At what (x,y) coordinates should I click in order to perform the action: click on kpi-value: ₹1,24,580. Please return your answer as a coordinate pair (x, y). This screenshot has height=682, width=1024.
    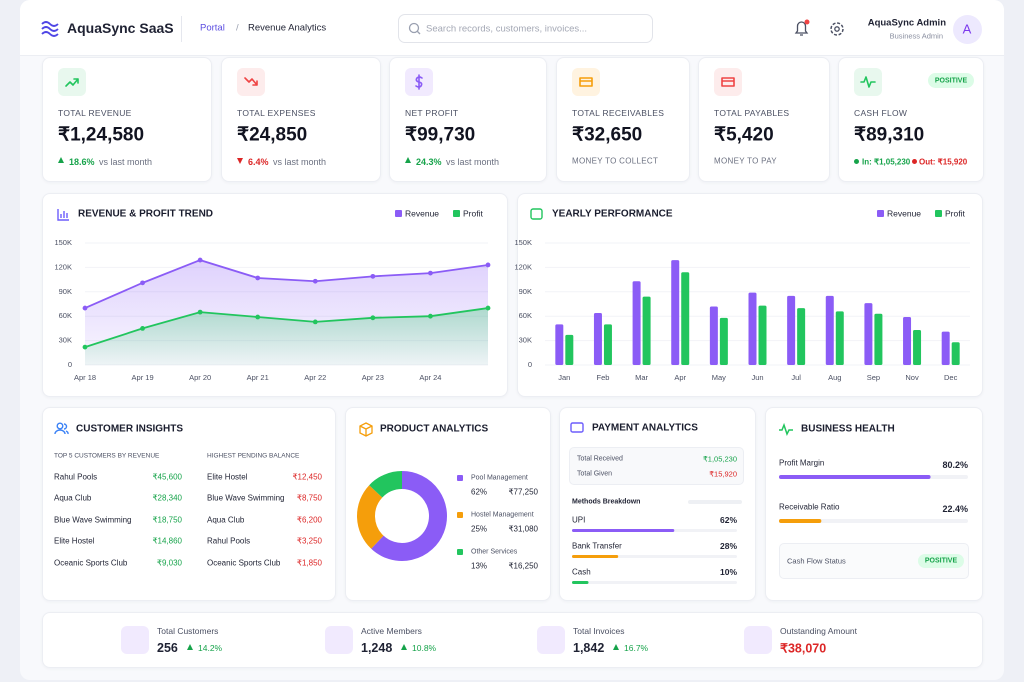
    Looking at the image, I should click on (101, 135).